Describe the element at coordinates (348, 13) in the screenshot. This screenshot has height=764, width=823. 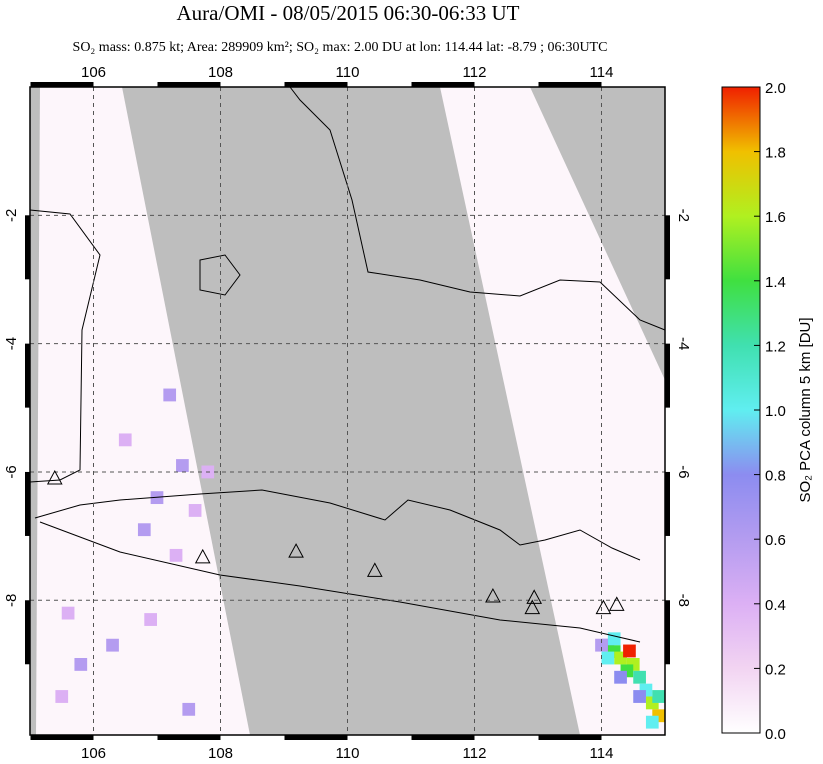
I see `title: Aura/OMI - 08/05/2015 06:30-06:33 UT` at that location.